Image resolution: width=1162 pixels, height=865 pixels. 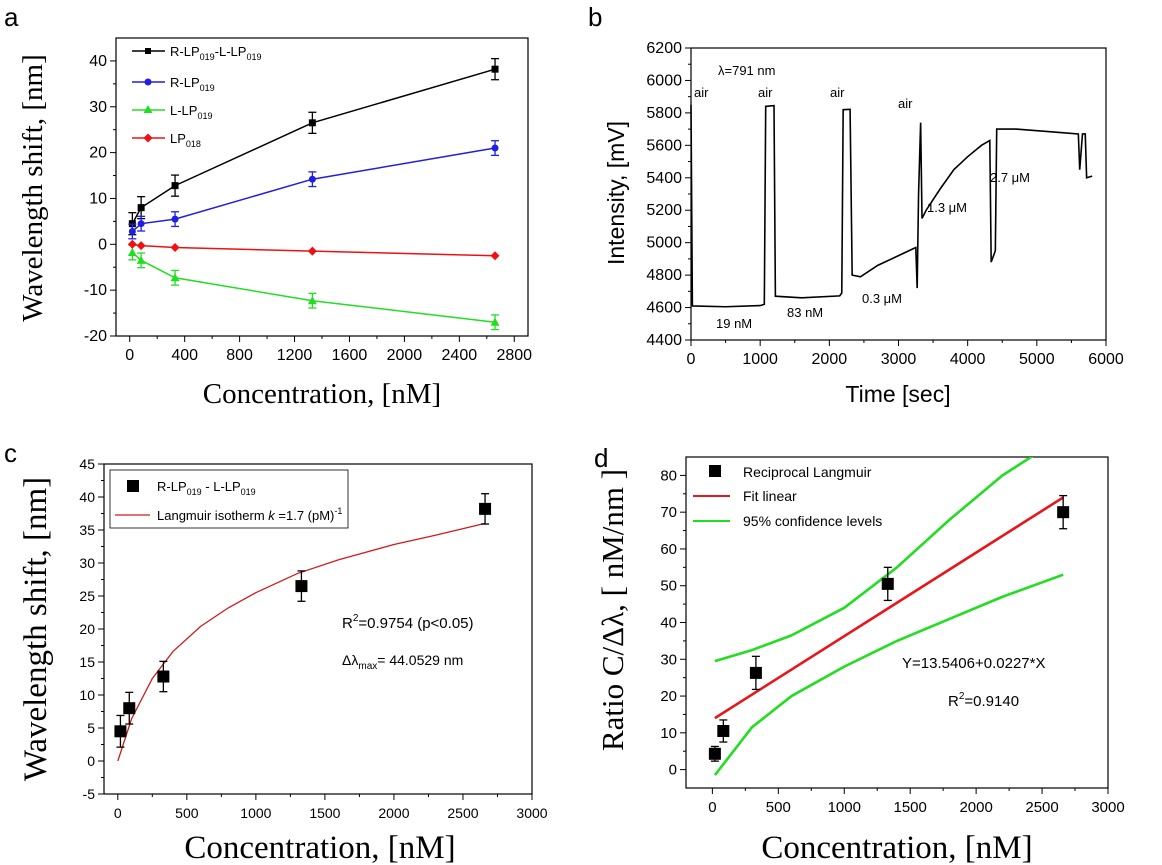 I want to click on legend-label-c-1: Langmuir isotherm k =1.7 (pM)-1, so click(x=249, y=514).